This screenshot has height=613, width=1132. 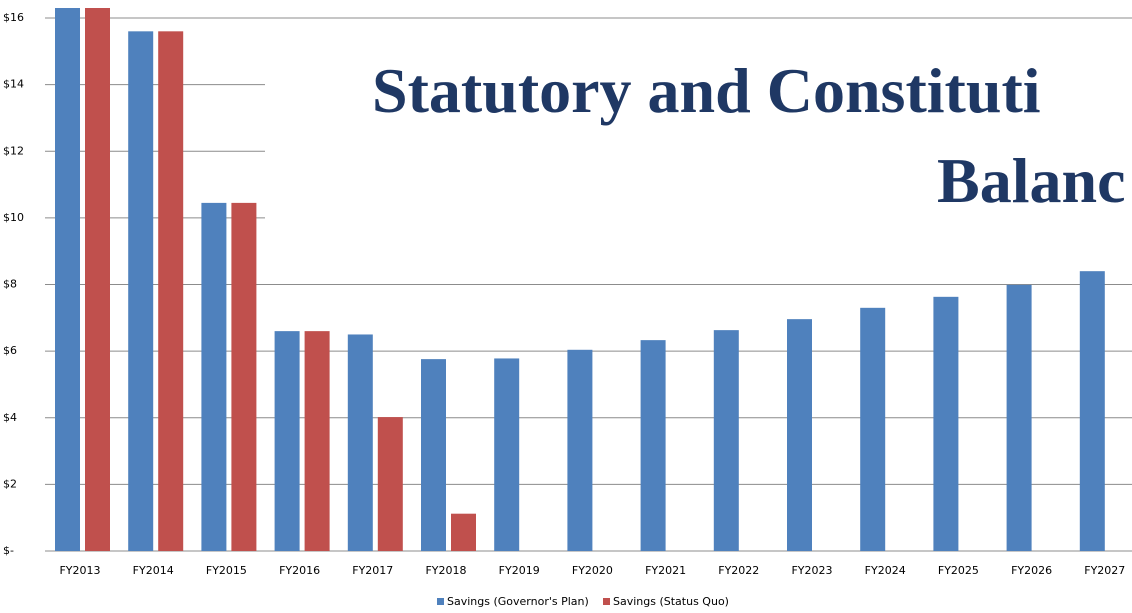 What do you see at coordinates (811, 570) in the screenshot?
I see `x-tick-label: FY2023` at bounding box center [811, 570].